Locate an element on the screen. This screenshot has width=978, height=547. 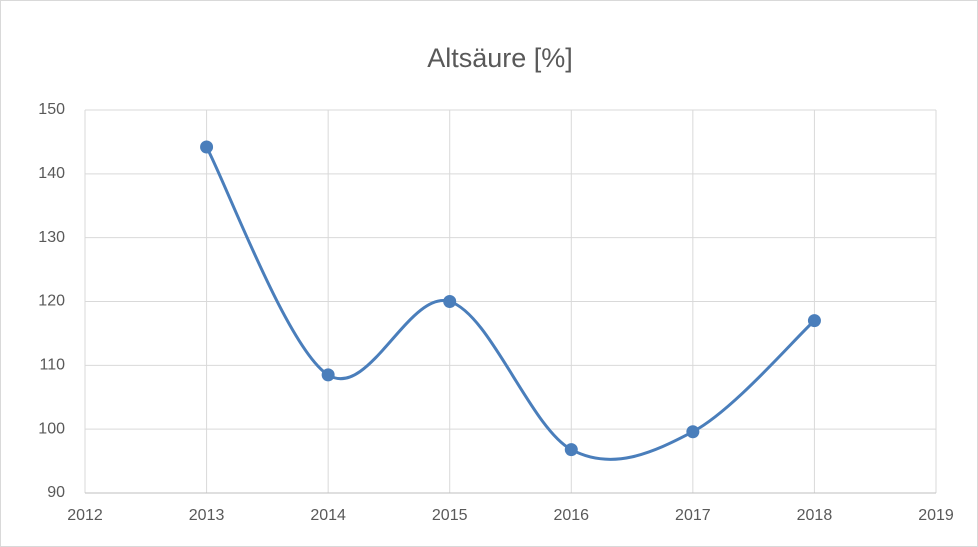
y-tick-label: 120 is located at coordinates (51, 301).